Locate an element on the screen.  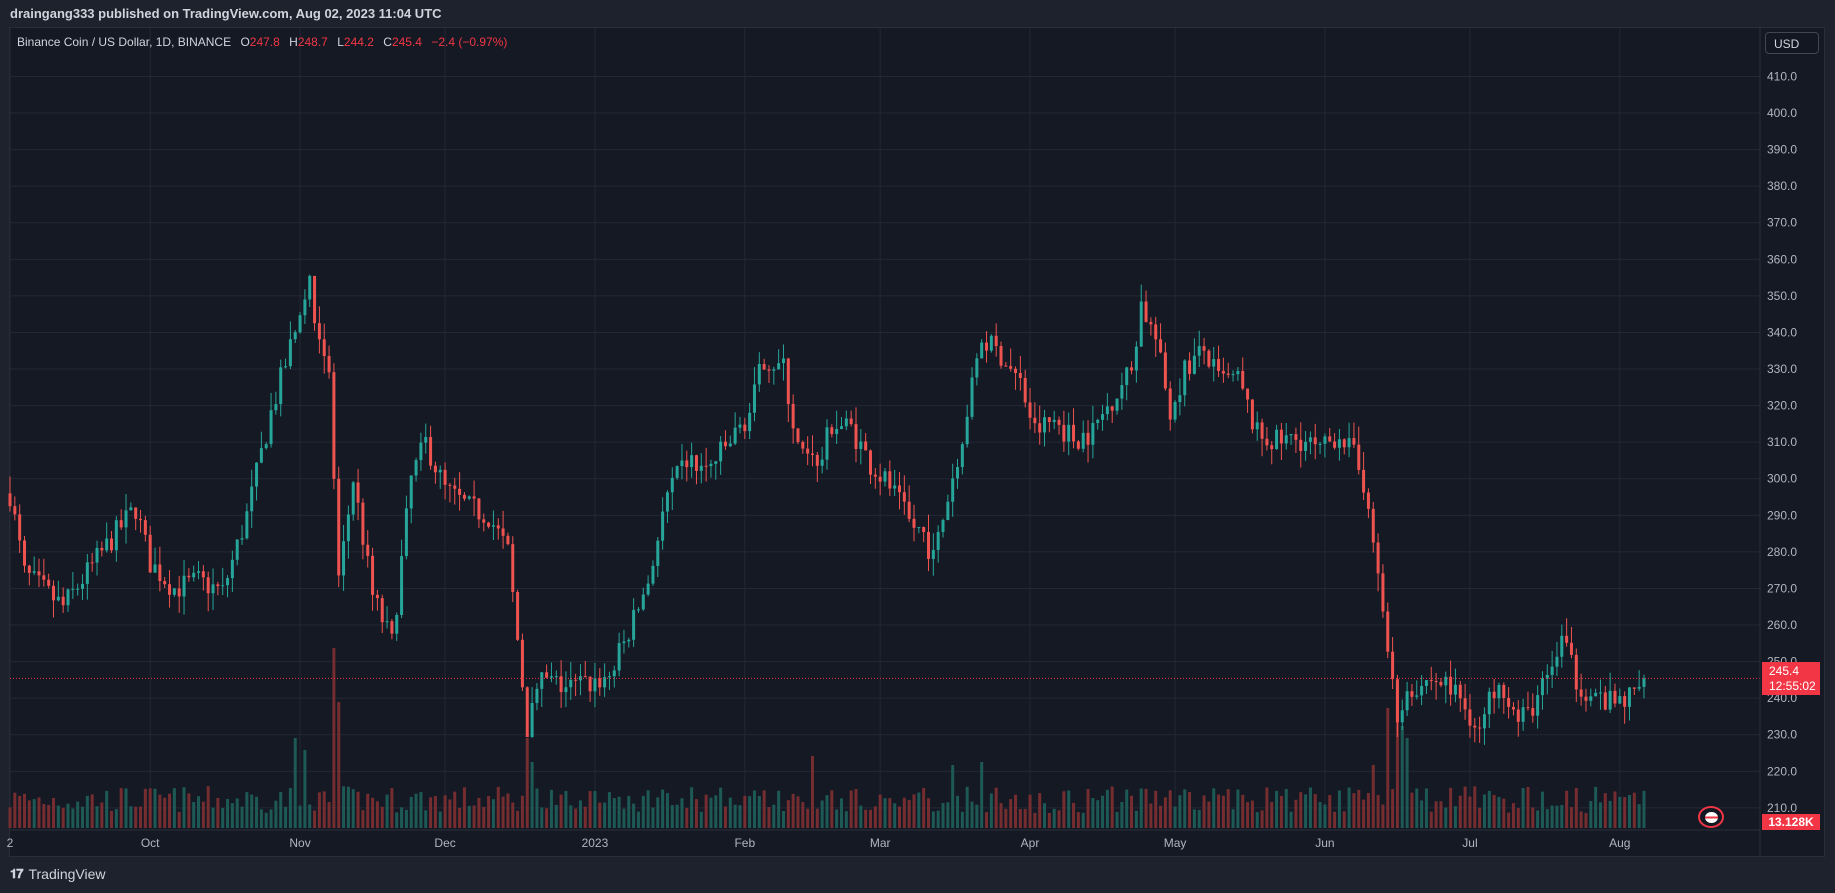
price-tick-label: 410.0 is located at coordinates (1782, 76).